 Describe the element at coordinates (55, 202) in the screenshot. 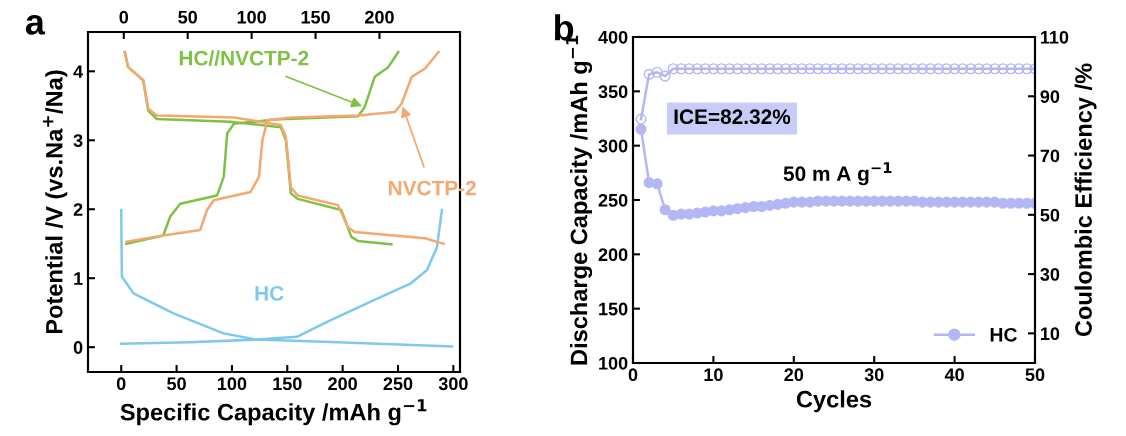

I see `y-axis-title: Potential /V (vs.Na$^{+}$/Na)` at that location.